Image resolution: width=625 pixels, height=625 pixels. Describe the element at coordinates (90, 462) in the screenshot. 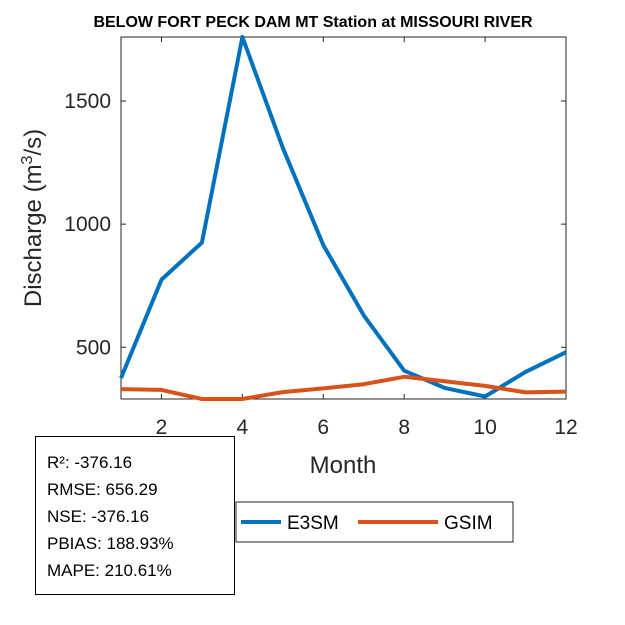

I see `stat-r2: R²: -376.16` at that location.